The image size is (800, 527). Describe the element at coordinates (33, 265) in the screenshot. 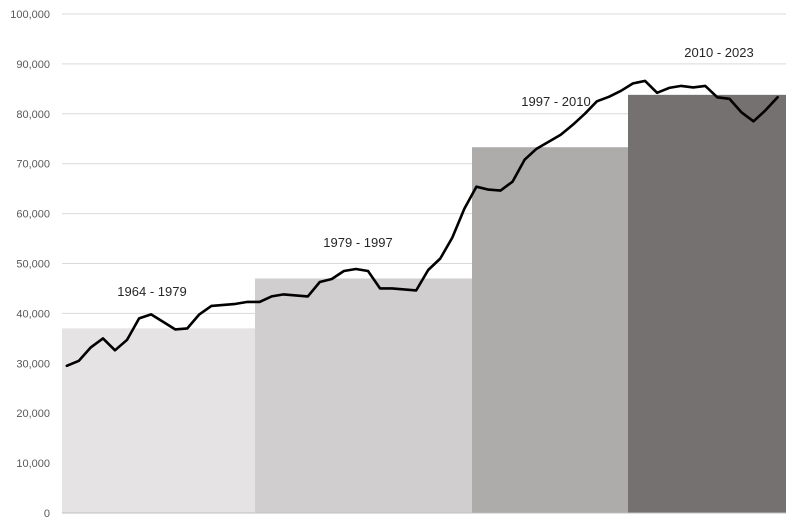

I see `y-tick-label: 50,000` at that location.